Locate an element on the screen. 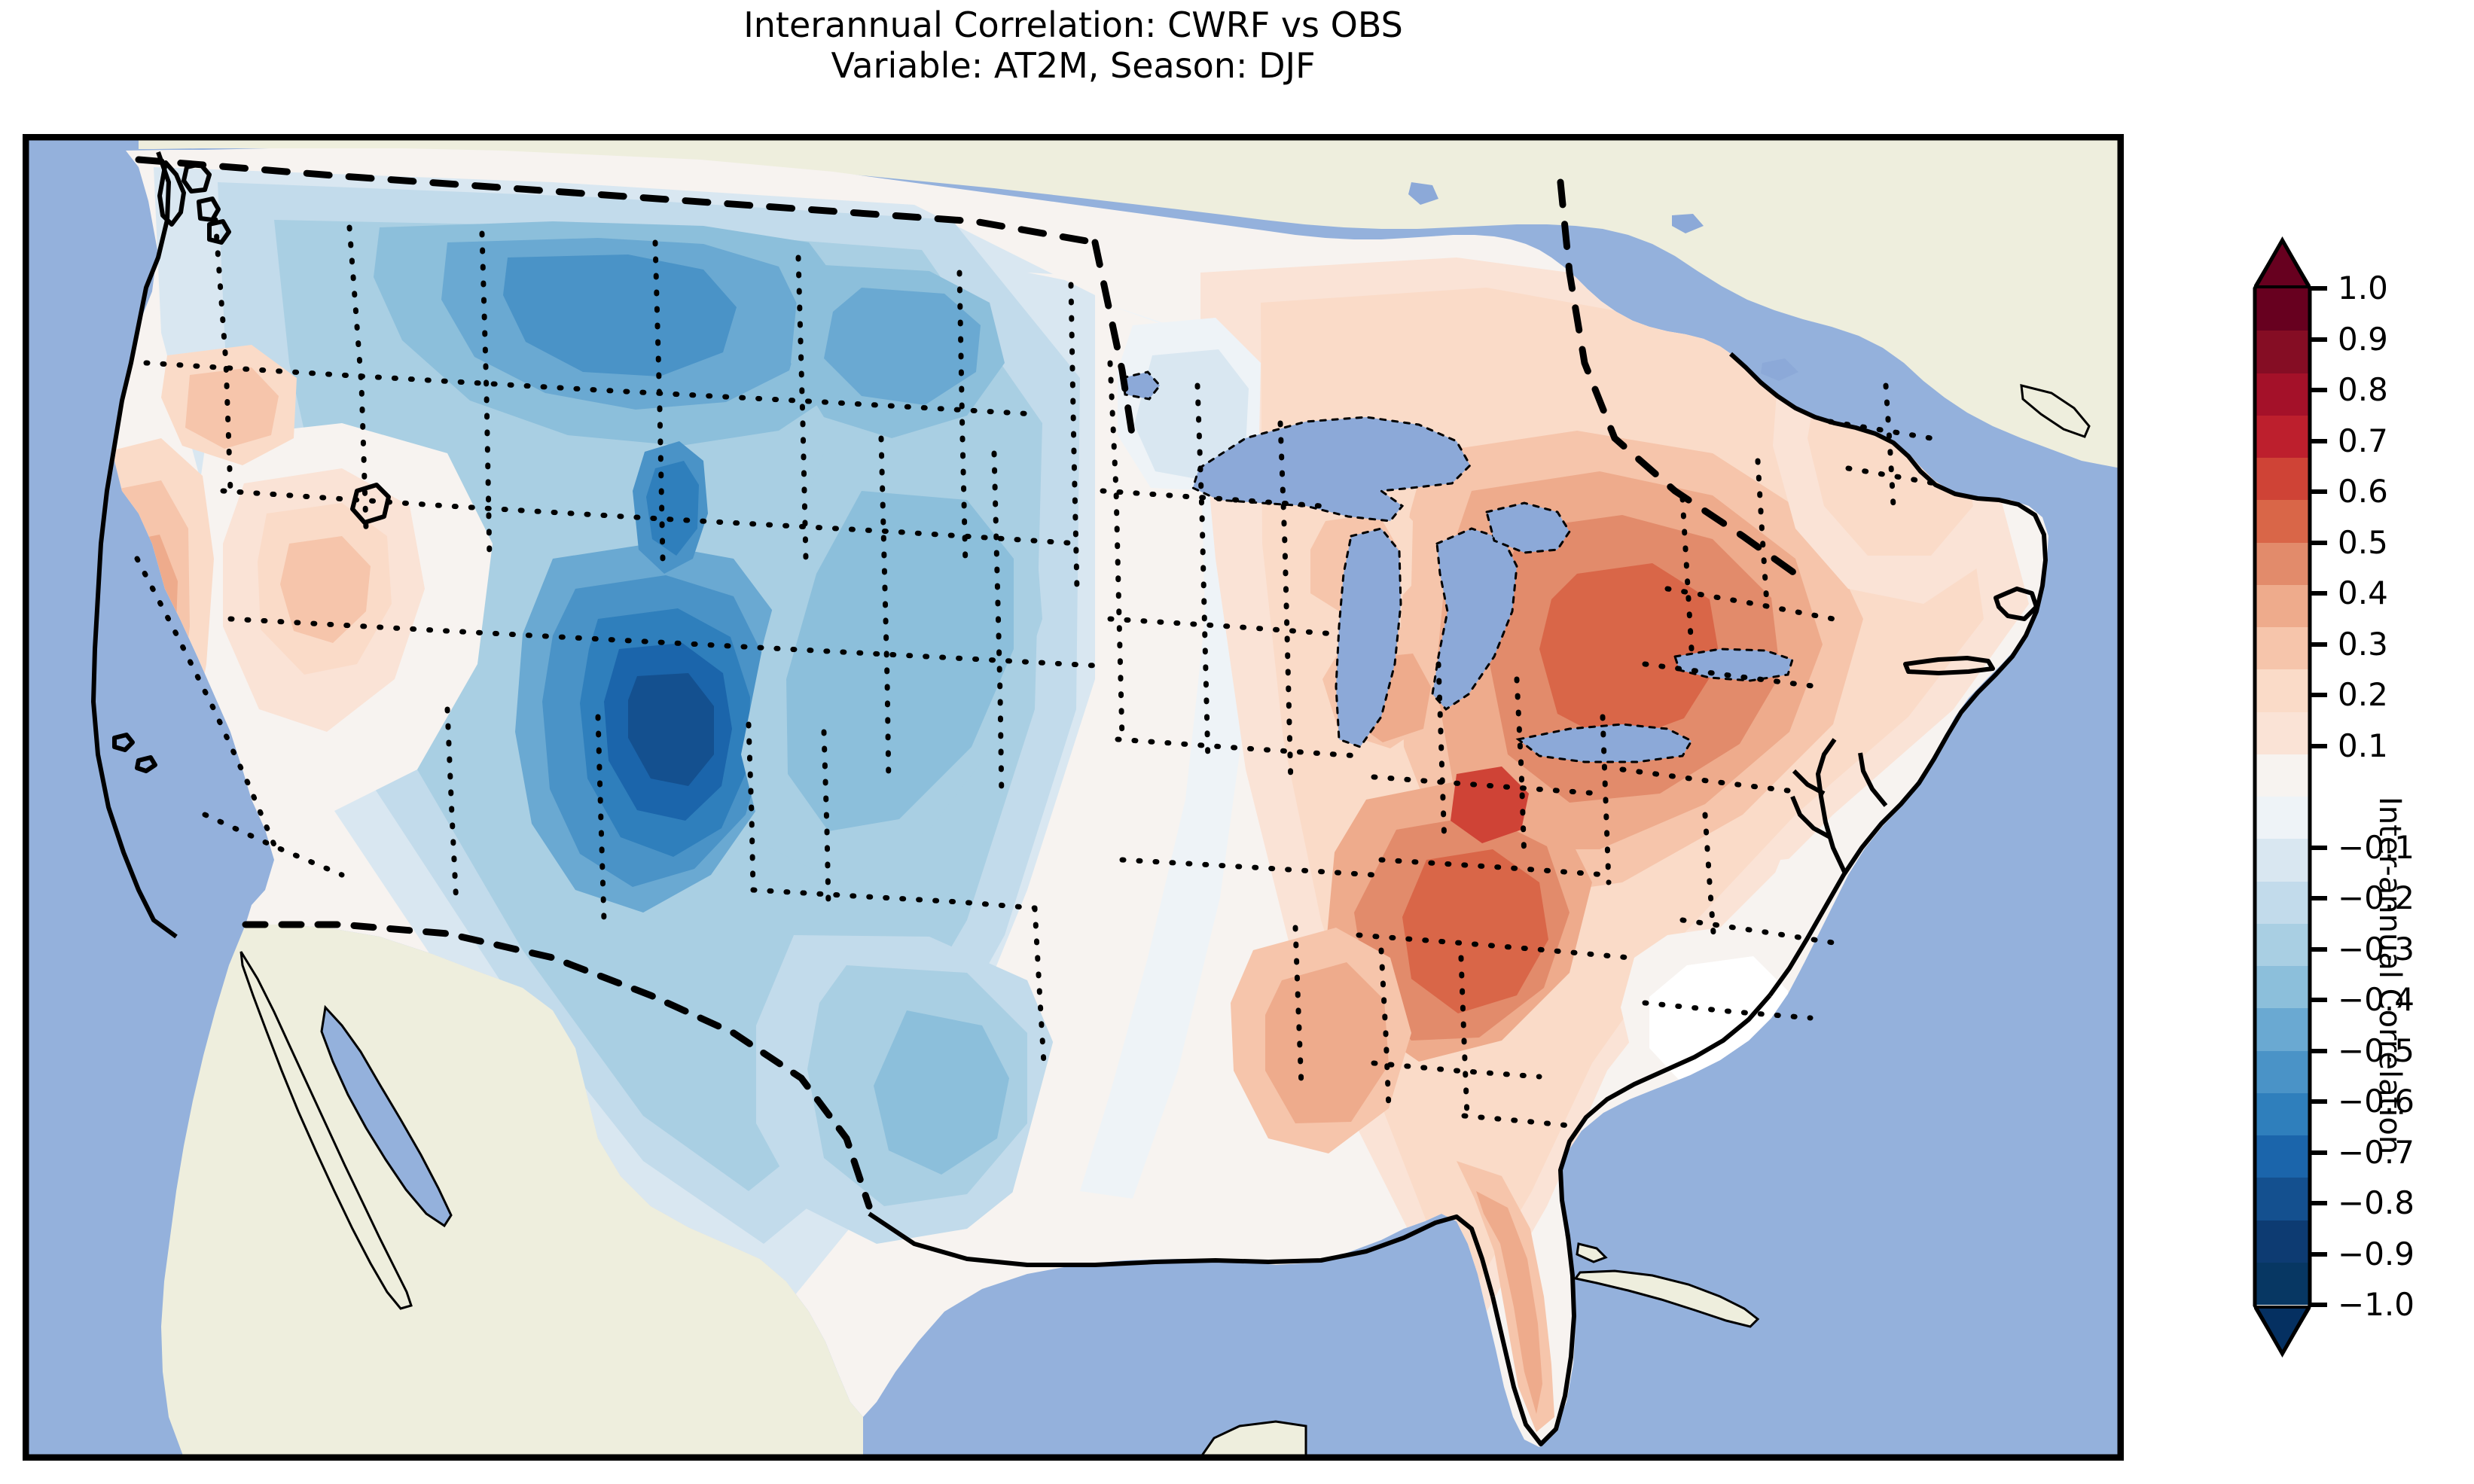 The height and width of the screenshot is (1484, 2474). tick-label: 0.7 is located at coordinates (2363, 440).